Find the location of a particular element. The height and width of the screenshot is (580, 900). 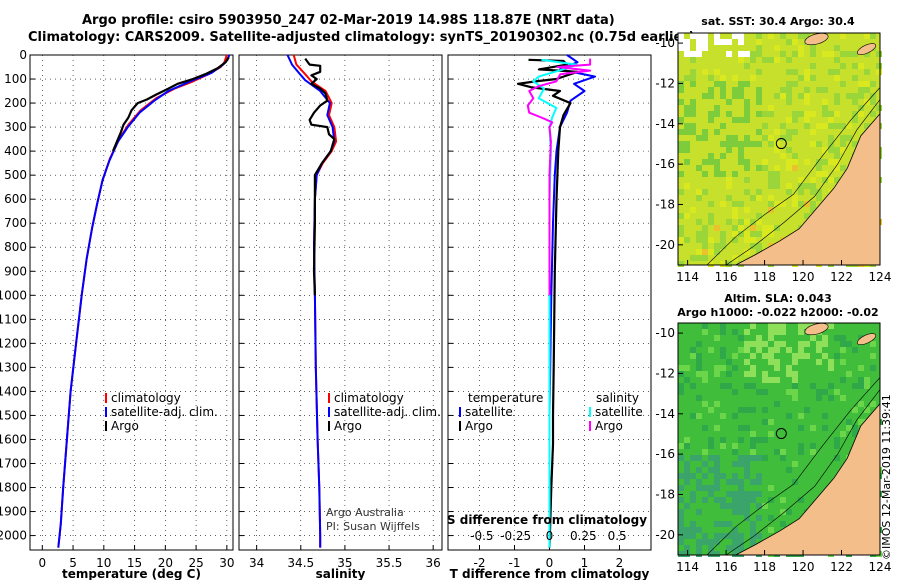

xtick-label-salinity: 34 is located at coordinates (256, 563).